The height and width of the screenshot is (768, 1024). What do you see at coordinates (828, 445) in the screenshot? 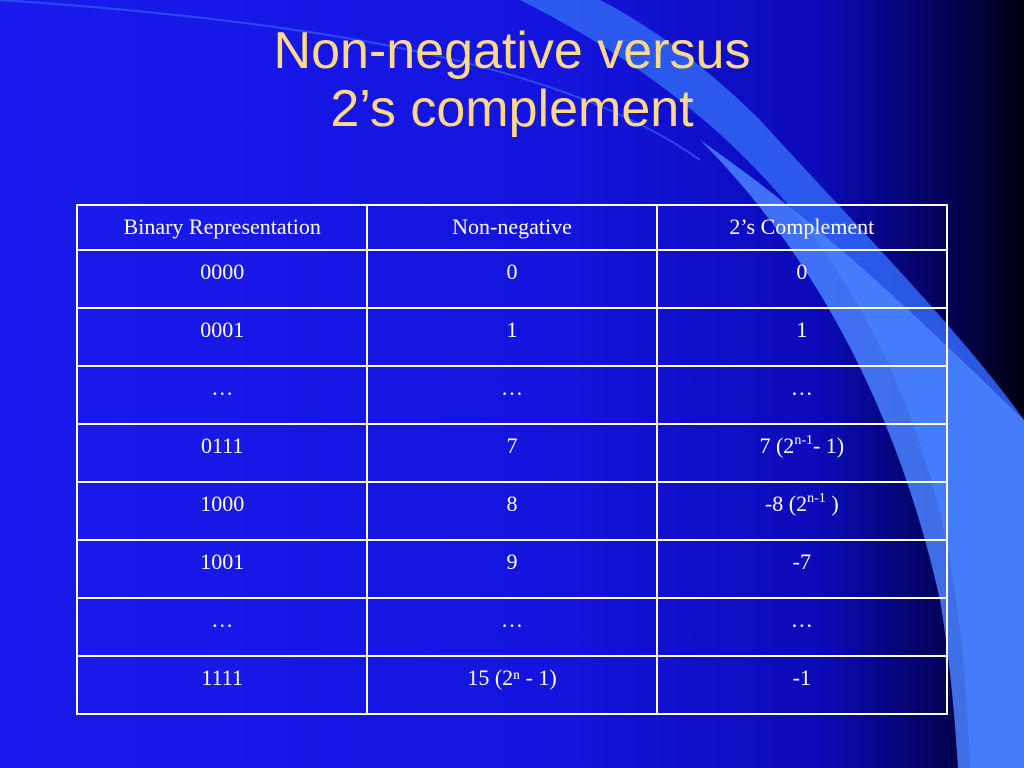
I see `cell-twos-complement-suffix: - 1)` at bounding box center [828, 445].